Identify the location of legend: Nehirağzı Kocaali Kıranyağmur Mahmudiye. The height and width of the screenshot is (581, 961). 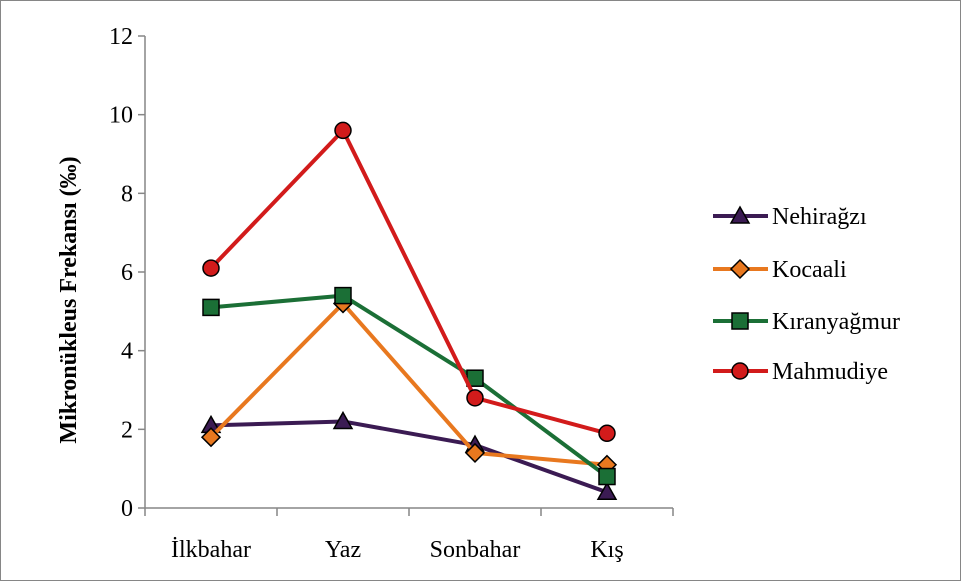
(806, 294).